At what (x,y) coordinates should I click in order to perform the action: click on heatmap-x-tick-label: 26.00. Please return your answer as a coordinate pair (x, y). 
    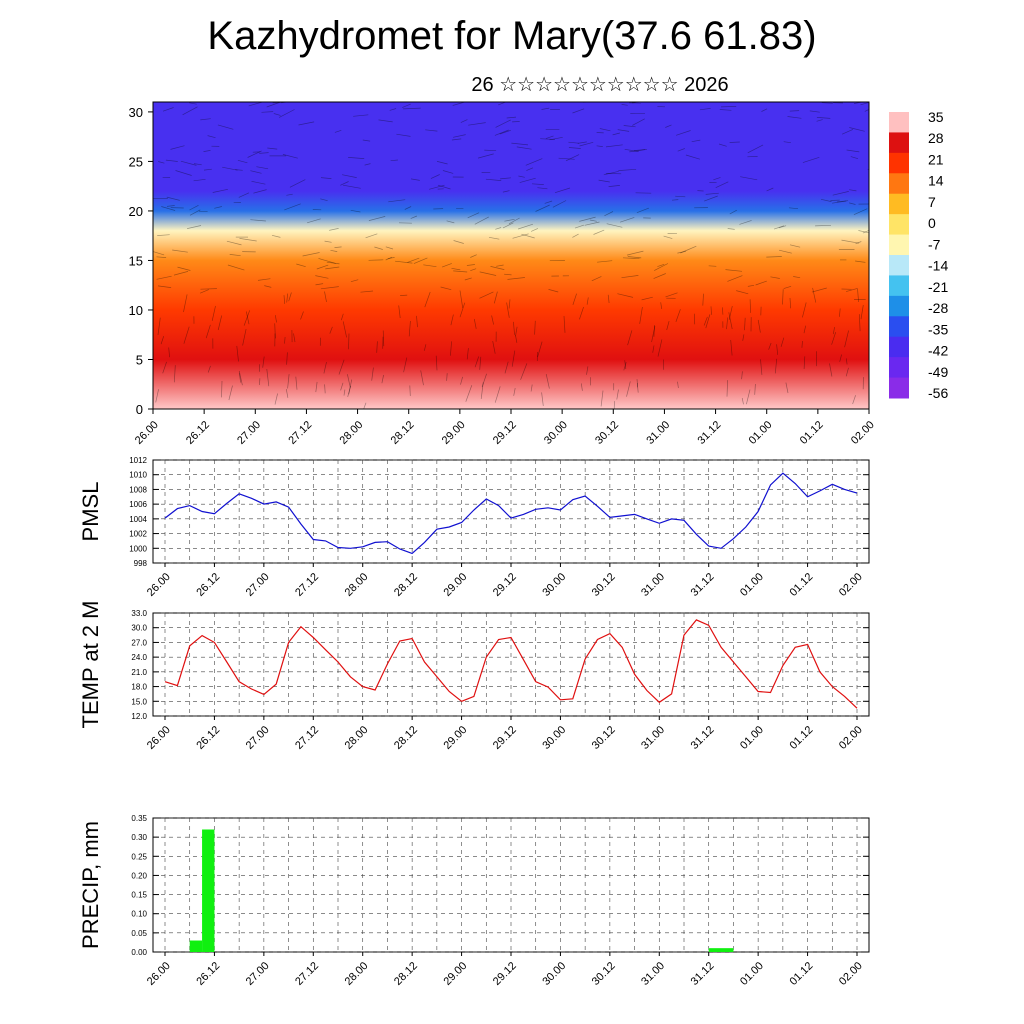
    Looking at the image, I should click on (147, 433).